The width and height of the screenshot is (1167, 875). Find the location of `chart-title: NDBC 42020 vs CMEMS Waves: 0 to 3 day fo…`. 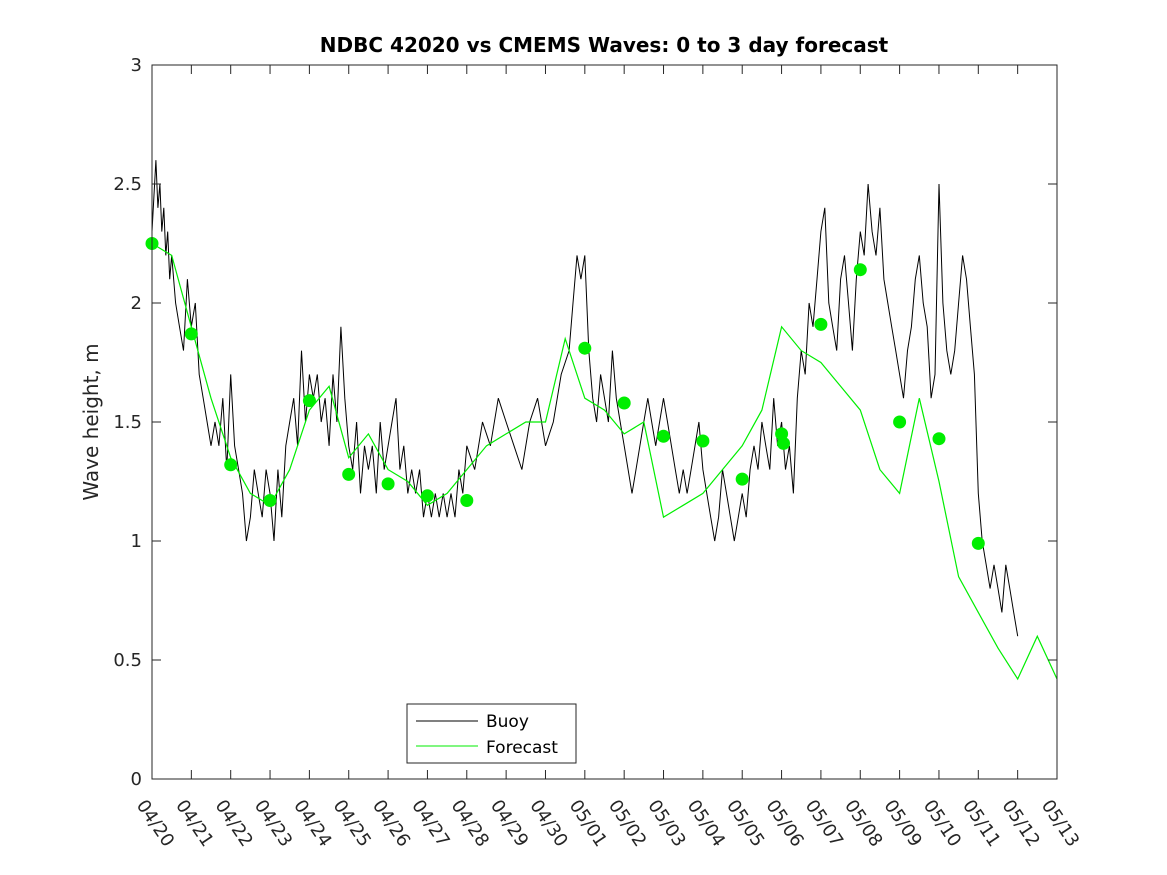

chart-title: NDBC 42020 vs CMEMS Waves: 0 to 3 day fo… is located at coordinates (604, 45).